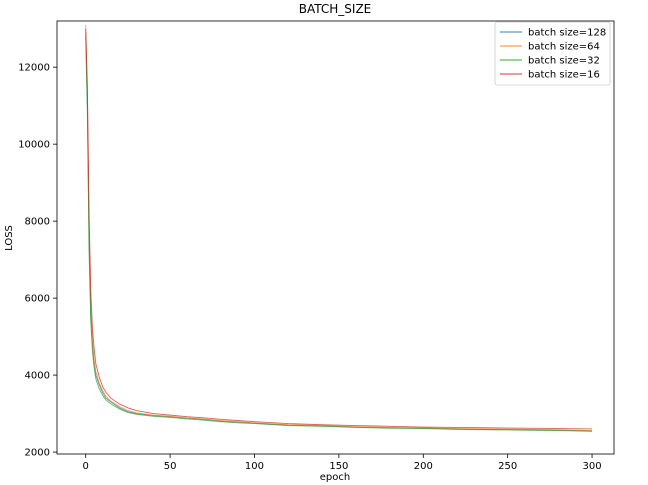 The image size is (648, 485). What do you see at coordinates (37, 376) in the screenshot?
I see `y-tick-label: 4000` at bounding box center [37, 376].